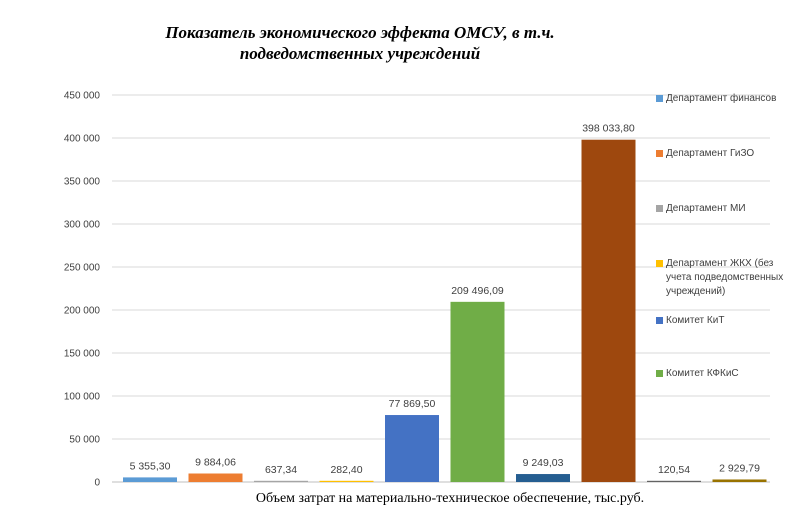 Image resolution: width=792 pixels, height=514 pixels. What do you see at coordinates (543, 463) in the screenshot?
I see `data-label: 9 249,03` at bounding box center [543, 463].